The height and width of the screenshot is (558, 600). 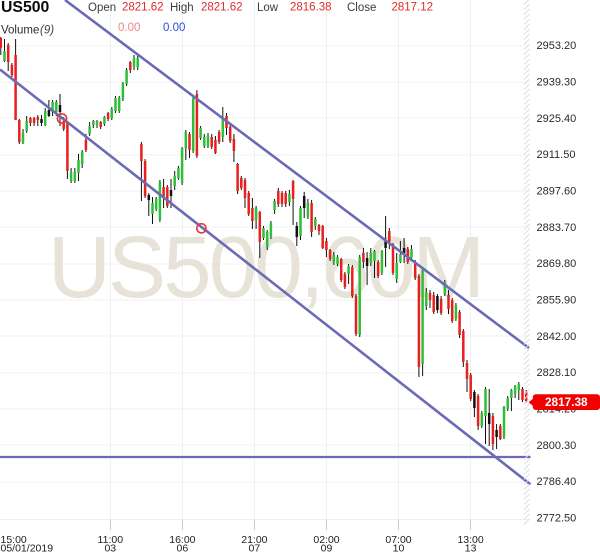 I want to click on svg-text: Low, so click(x=268, y=8).